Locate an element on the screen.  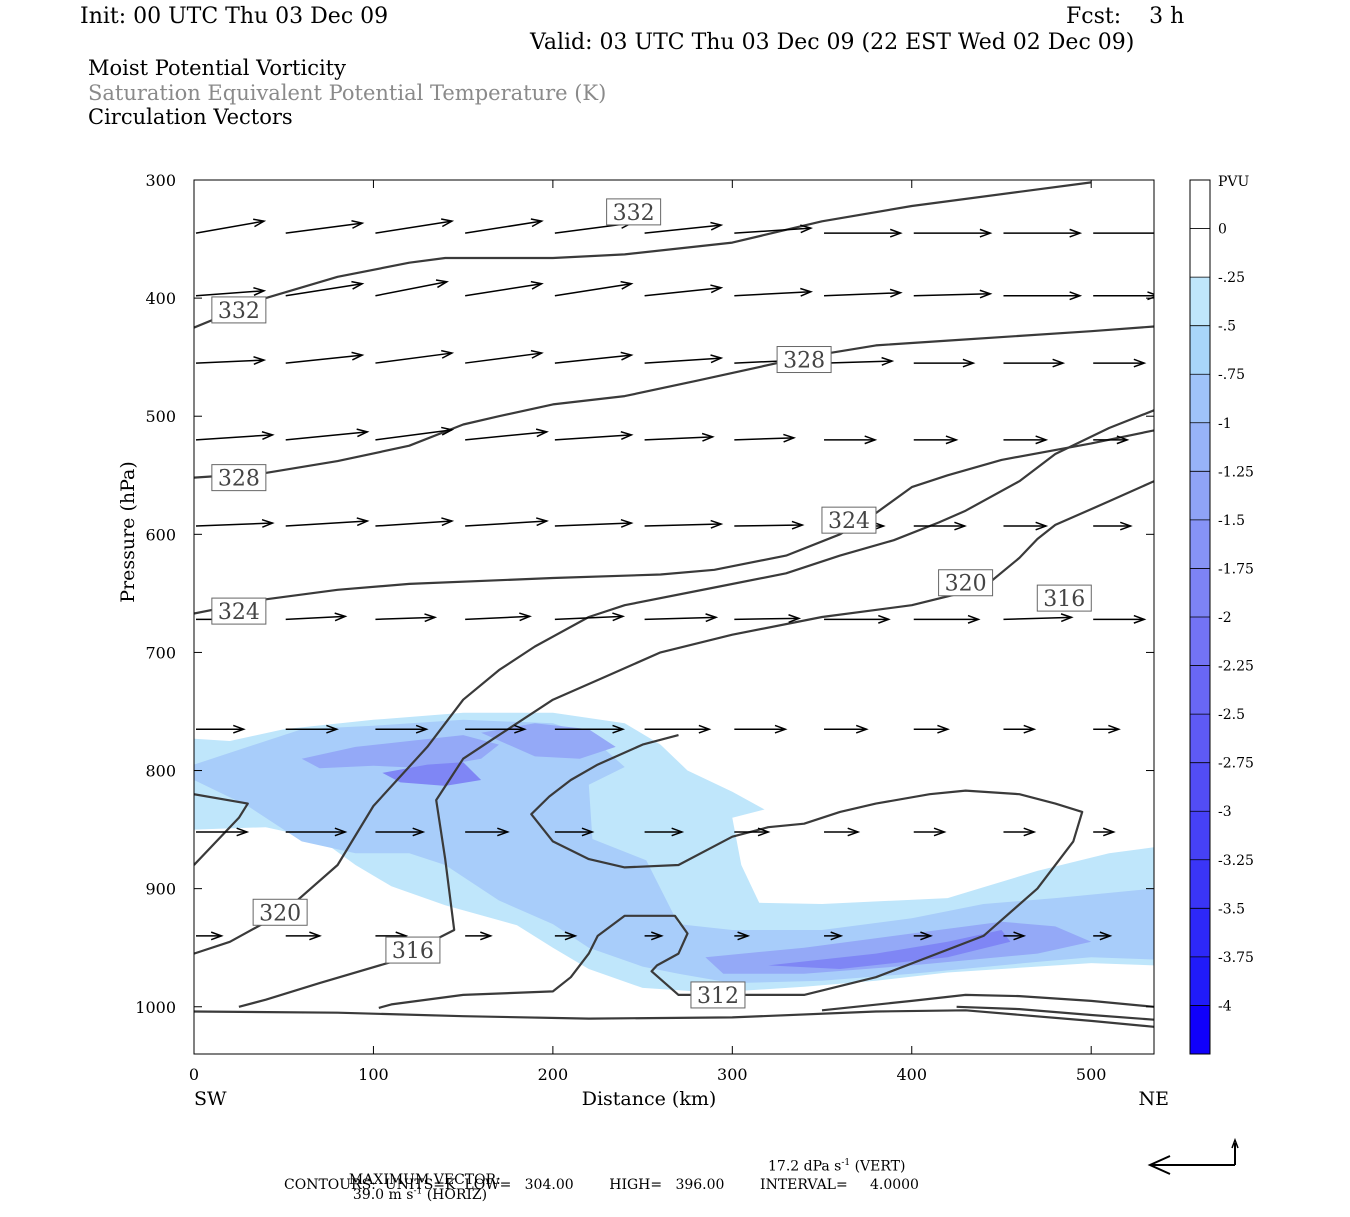
y-tick-label: 300 is located at coordinates (160, 180).